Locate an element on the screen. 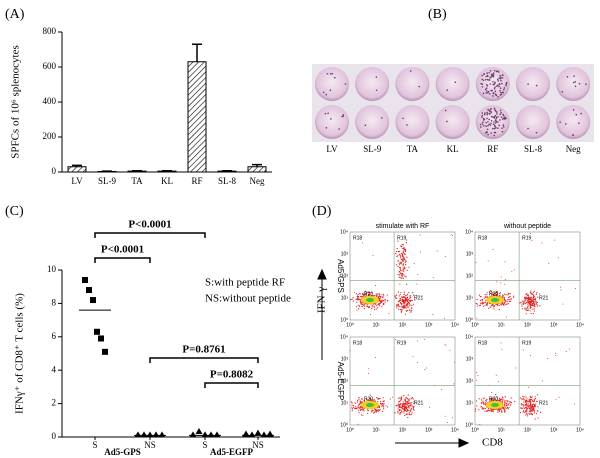 The width and height of the screenshot is (600, 458). bar is located at coordinates (197, 117).